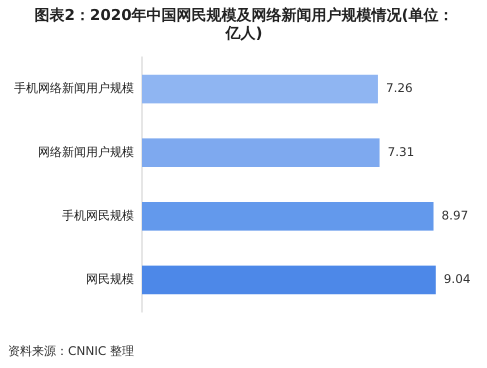 The height and width of the screenshot is (368, 487). I want to click on y-tick-label: 手机网络新闻用户规模, so click(74, 88).